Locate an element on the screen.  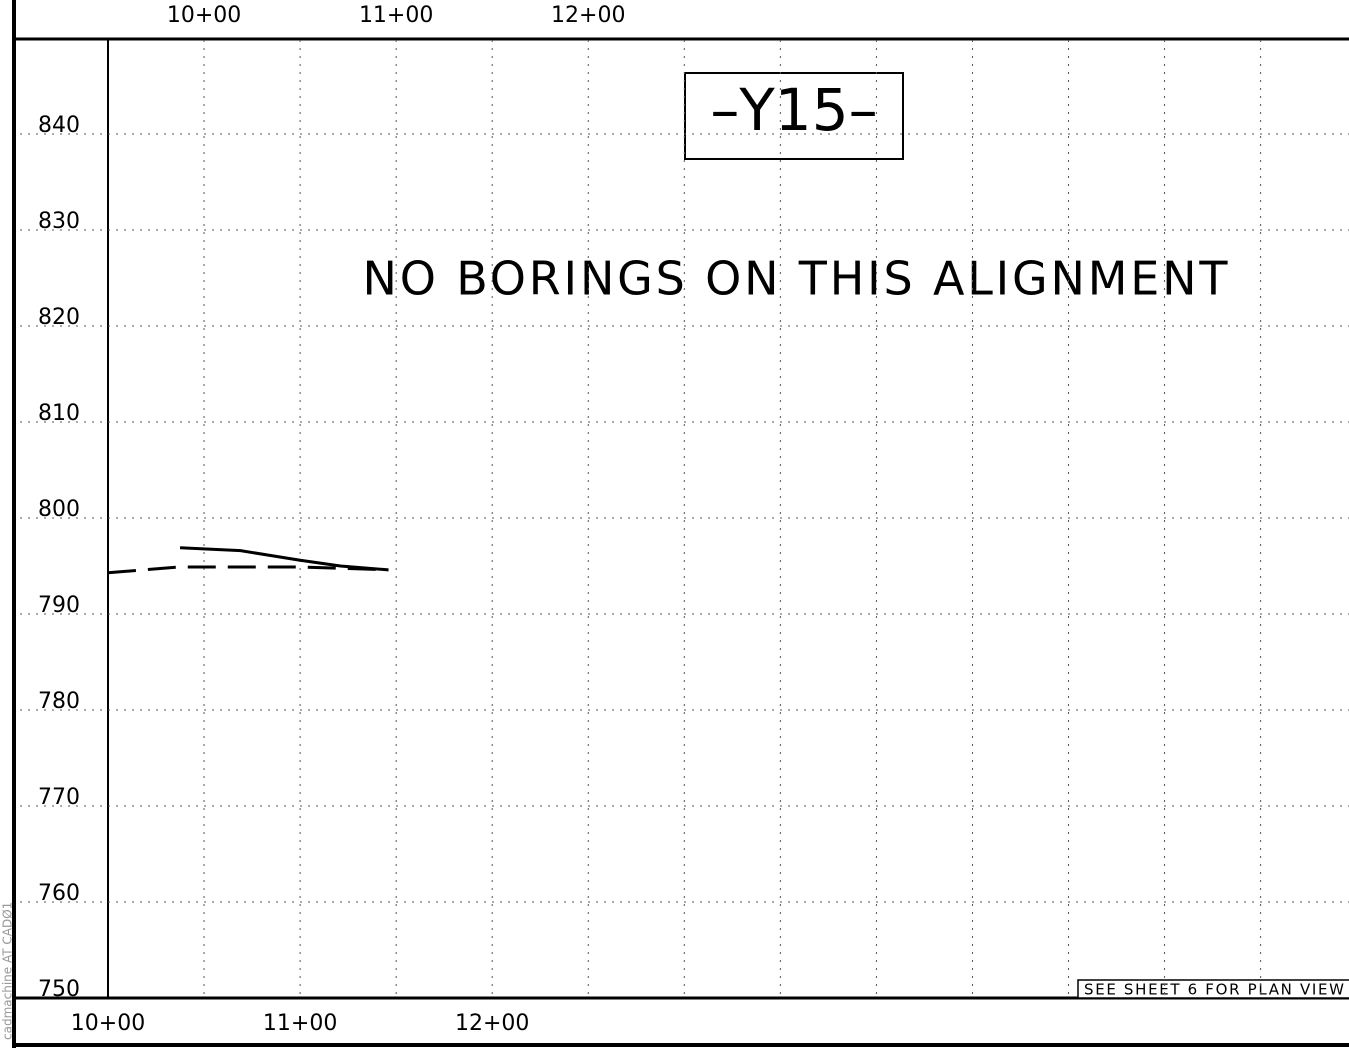
y-tick-label: 830 is located at coordinates (59, 221).